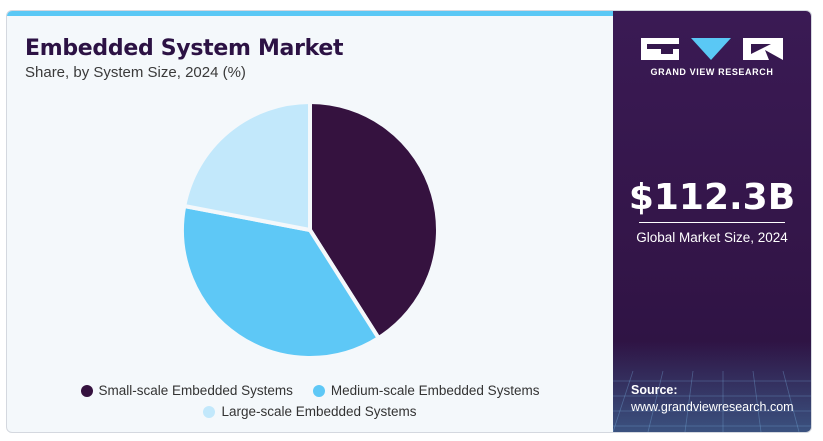  Describe the element at coordinates (712, 386) in the screenshot. I see `grid-decoration` at that location.